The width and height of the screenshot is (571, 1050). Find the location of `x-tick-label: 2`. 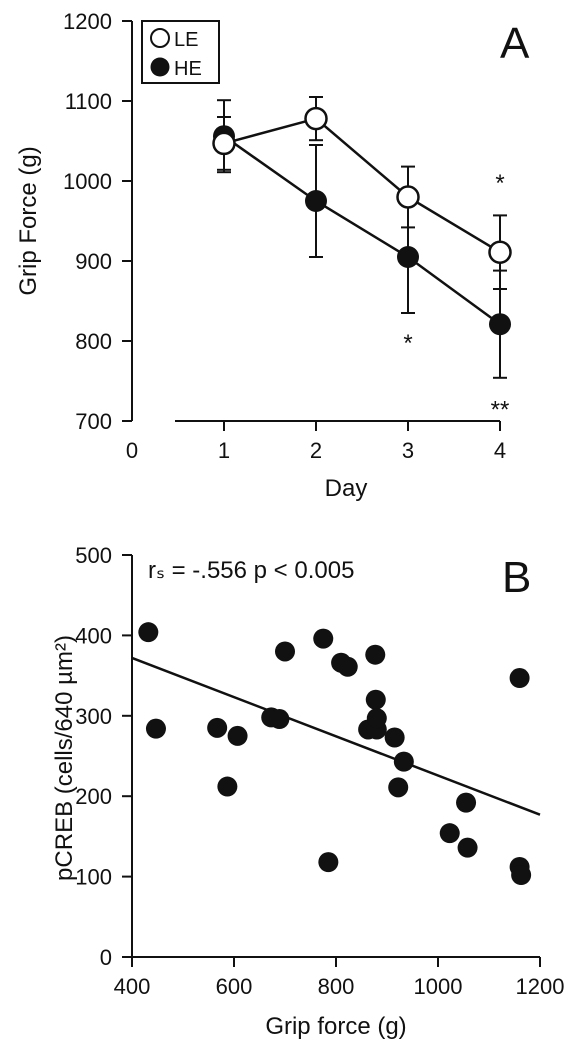

x-tick-label: 2 is located at coordinates (316, 450).